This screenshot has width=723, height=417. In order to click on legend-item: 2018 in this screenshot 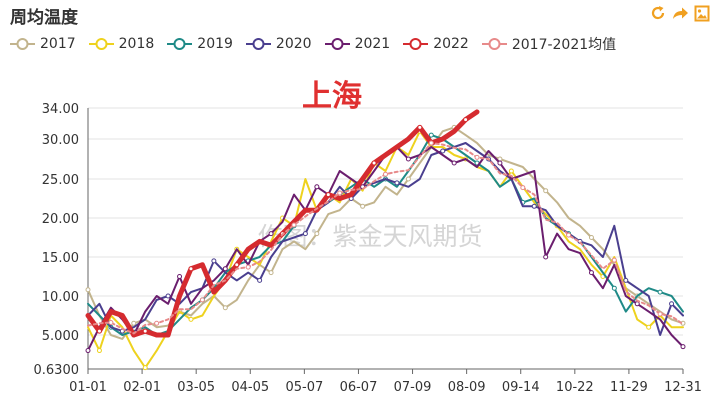, I will do `click(121, 44)`.